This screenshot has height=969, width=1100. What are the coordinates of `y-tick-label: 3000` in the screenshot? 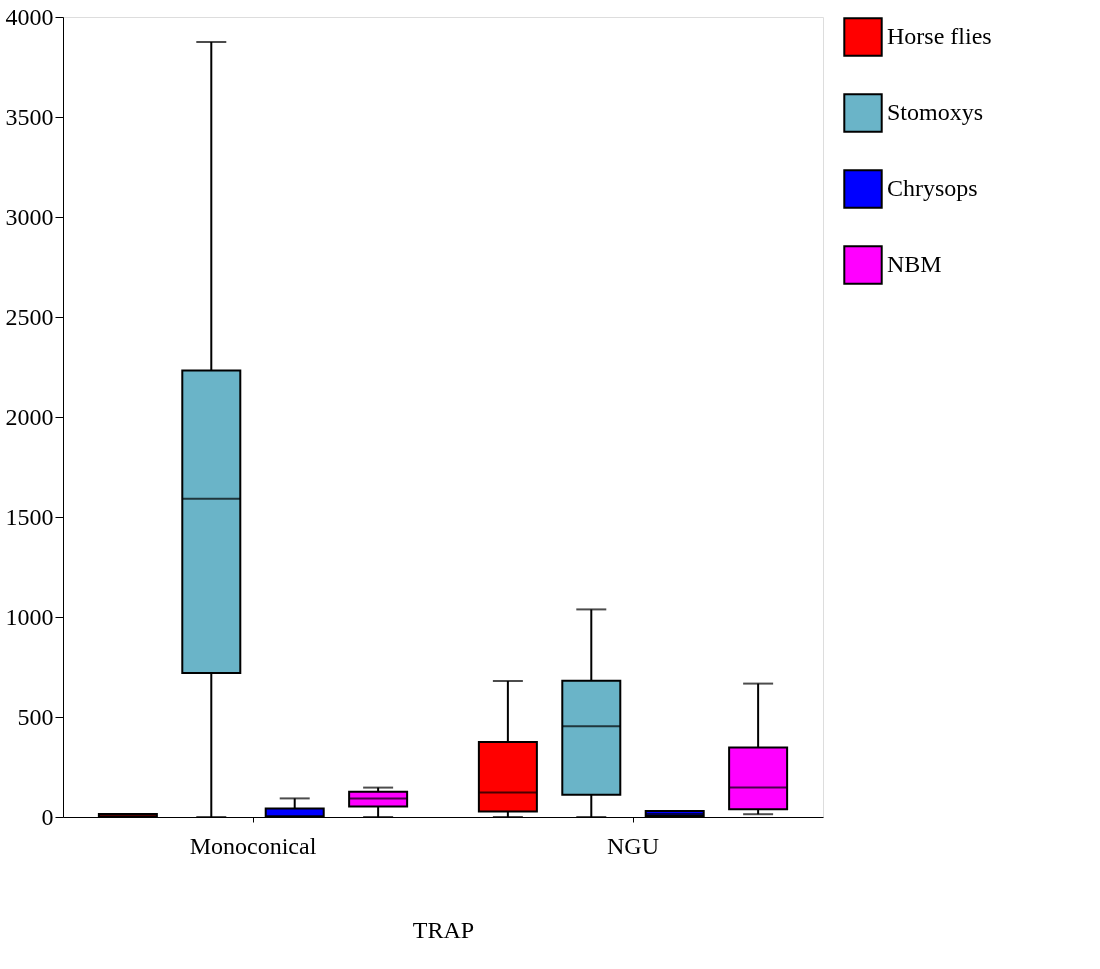 It's located at (29, 216).